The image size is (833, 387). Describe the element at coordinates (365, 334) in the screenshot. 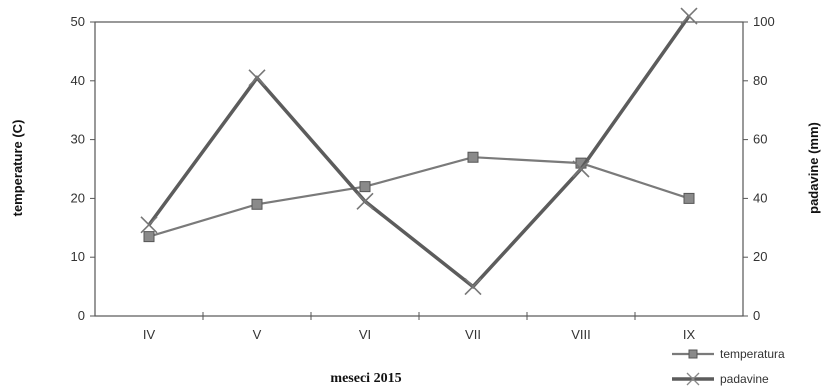

I see `x-tick-label: VI` at that location.